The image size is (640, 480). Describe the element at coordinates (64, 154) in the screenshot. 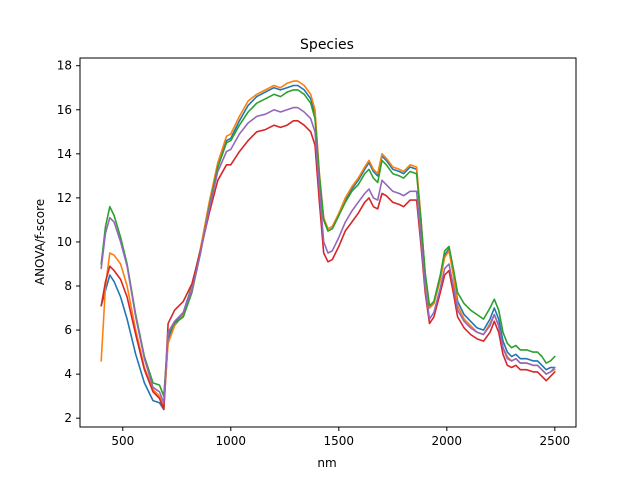

I see `y-tick-label: 14` at that location.